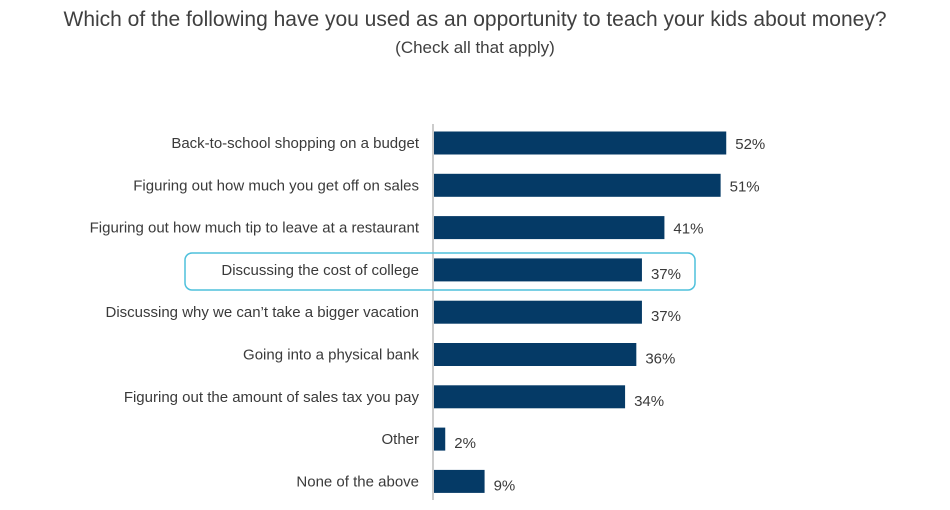  Describe the element at coordinates (745, 186) in the screenshot. I see `value-label: 51%` at that location.